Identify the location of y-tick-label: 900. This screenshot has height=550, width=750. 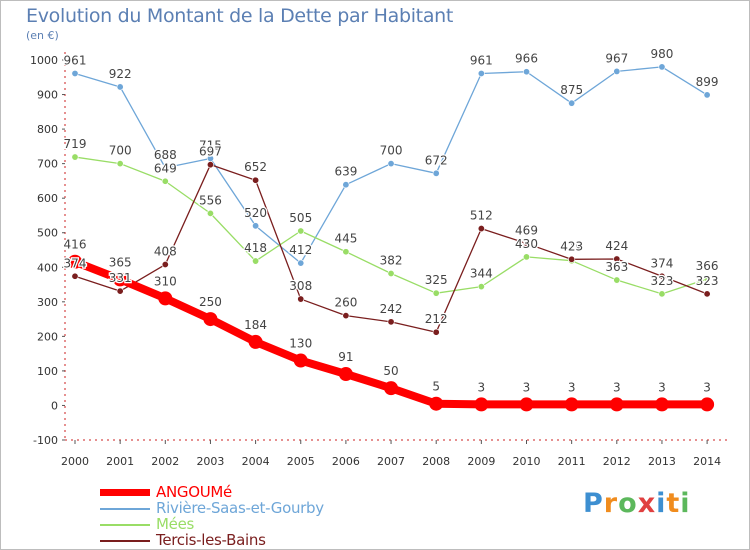
(47, 95).